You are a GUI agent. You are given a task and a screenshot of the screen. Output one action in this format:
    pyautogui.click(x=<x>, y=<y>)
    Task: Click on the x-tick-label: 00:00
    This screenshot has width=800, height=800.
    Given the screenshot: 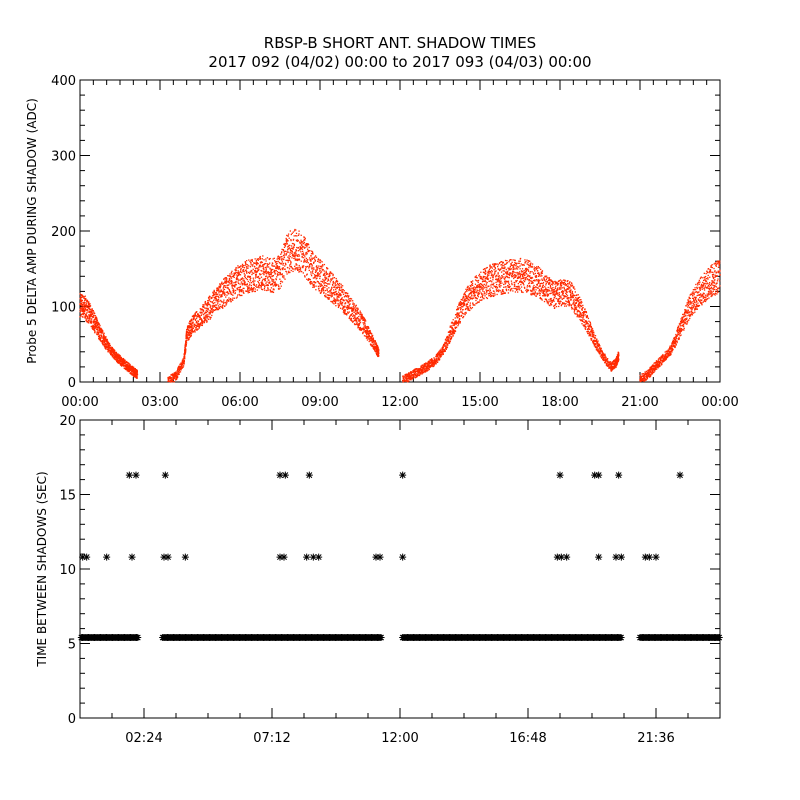 What is the action you would take?
    pyautogui.click(x=719, y=402)
    